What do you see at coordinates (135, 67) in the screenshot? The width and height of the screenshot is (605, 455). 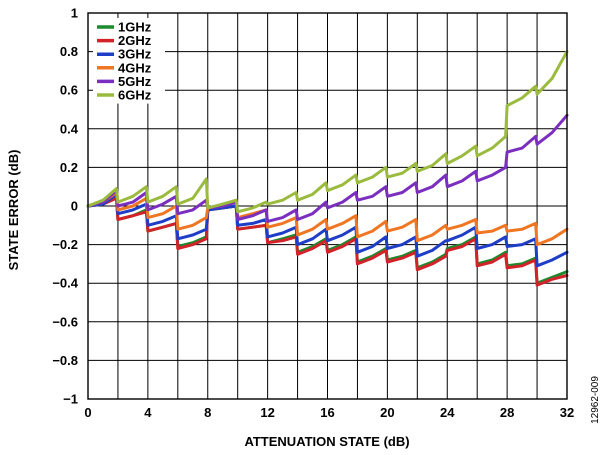 I see `legend-label: 4GHz` at bounding box center [135, 67].